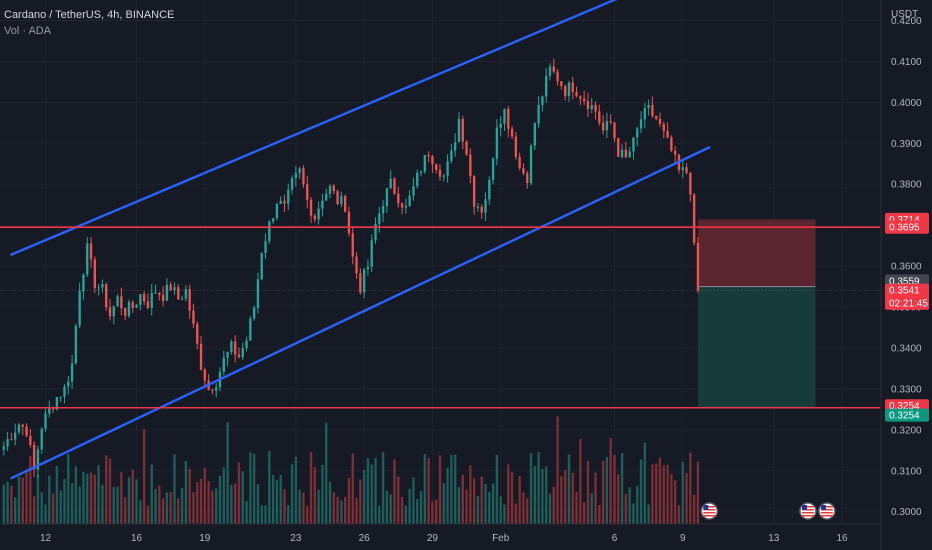  What do you see at coordinates (89, 15) in the screenshot?
I see `symbol-title: Cardano / TetherUS, 4h, BINANCE` at bounding box center [89, 15].